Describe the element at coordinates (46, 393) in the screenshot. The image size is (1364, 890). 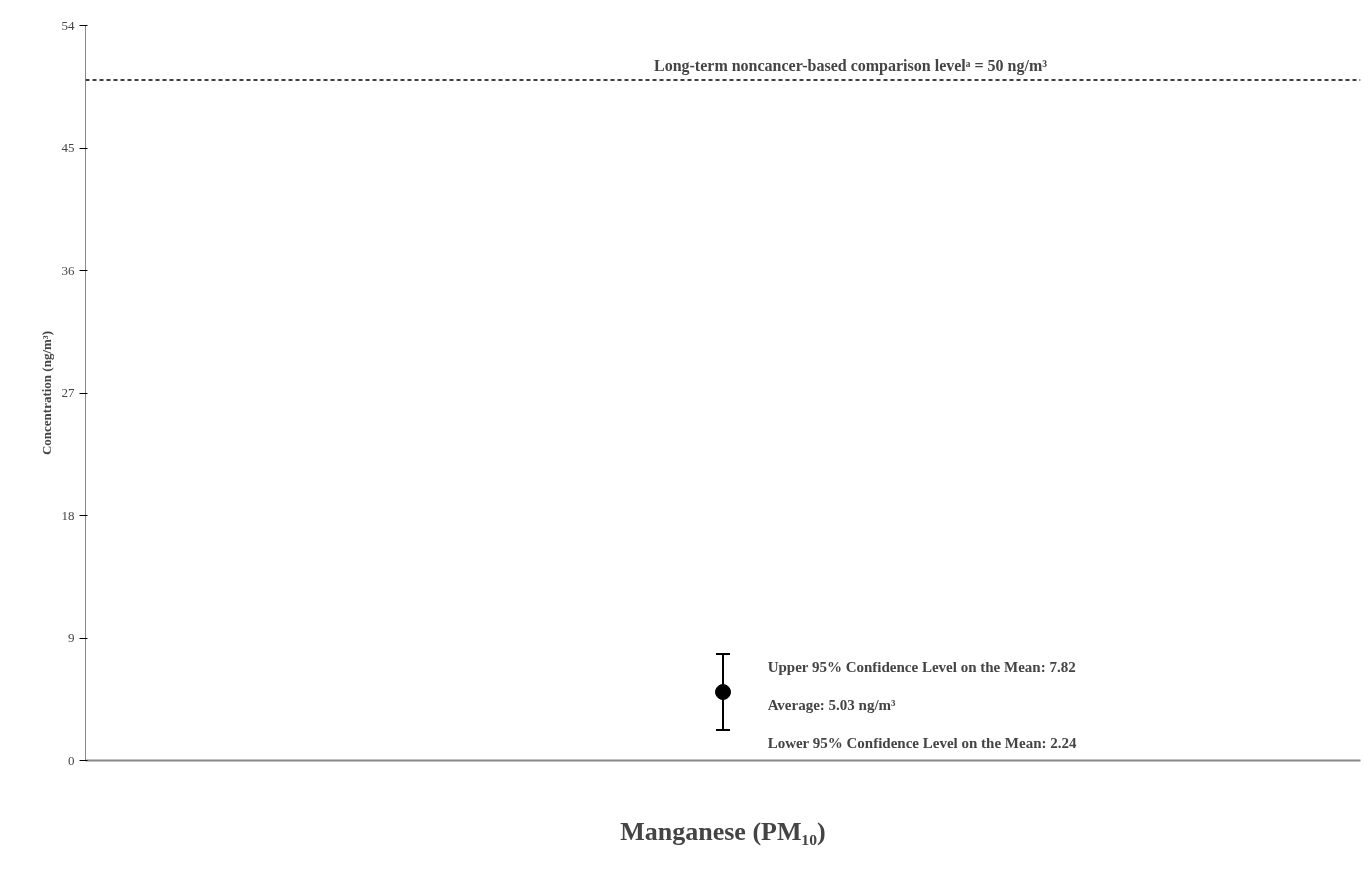
I see `y-axis-title: Concentration (ng/m³)` at that location.